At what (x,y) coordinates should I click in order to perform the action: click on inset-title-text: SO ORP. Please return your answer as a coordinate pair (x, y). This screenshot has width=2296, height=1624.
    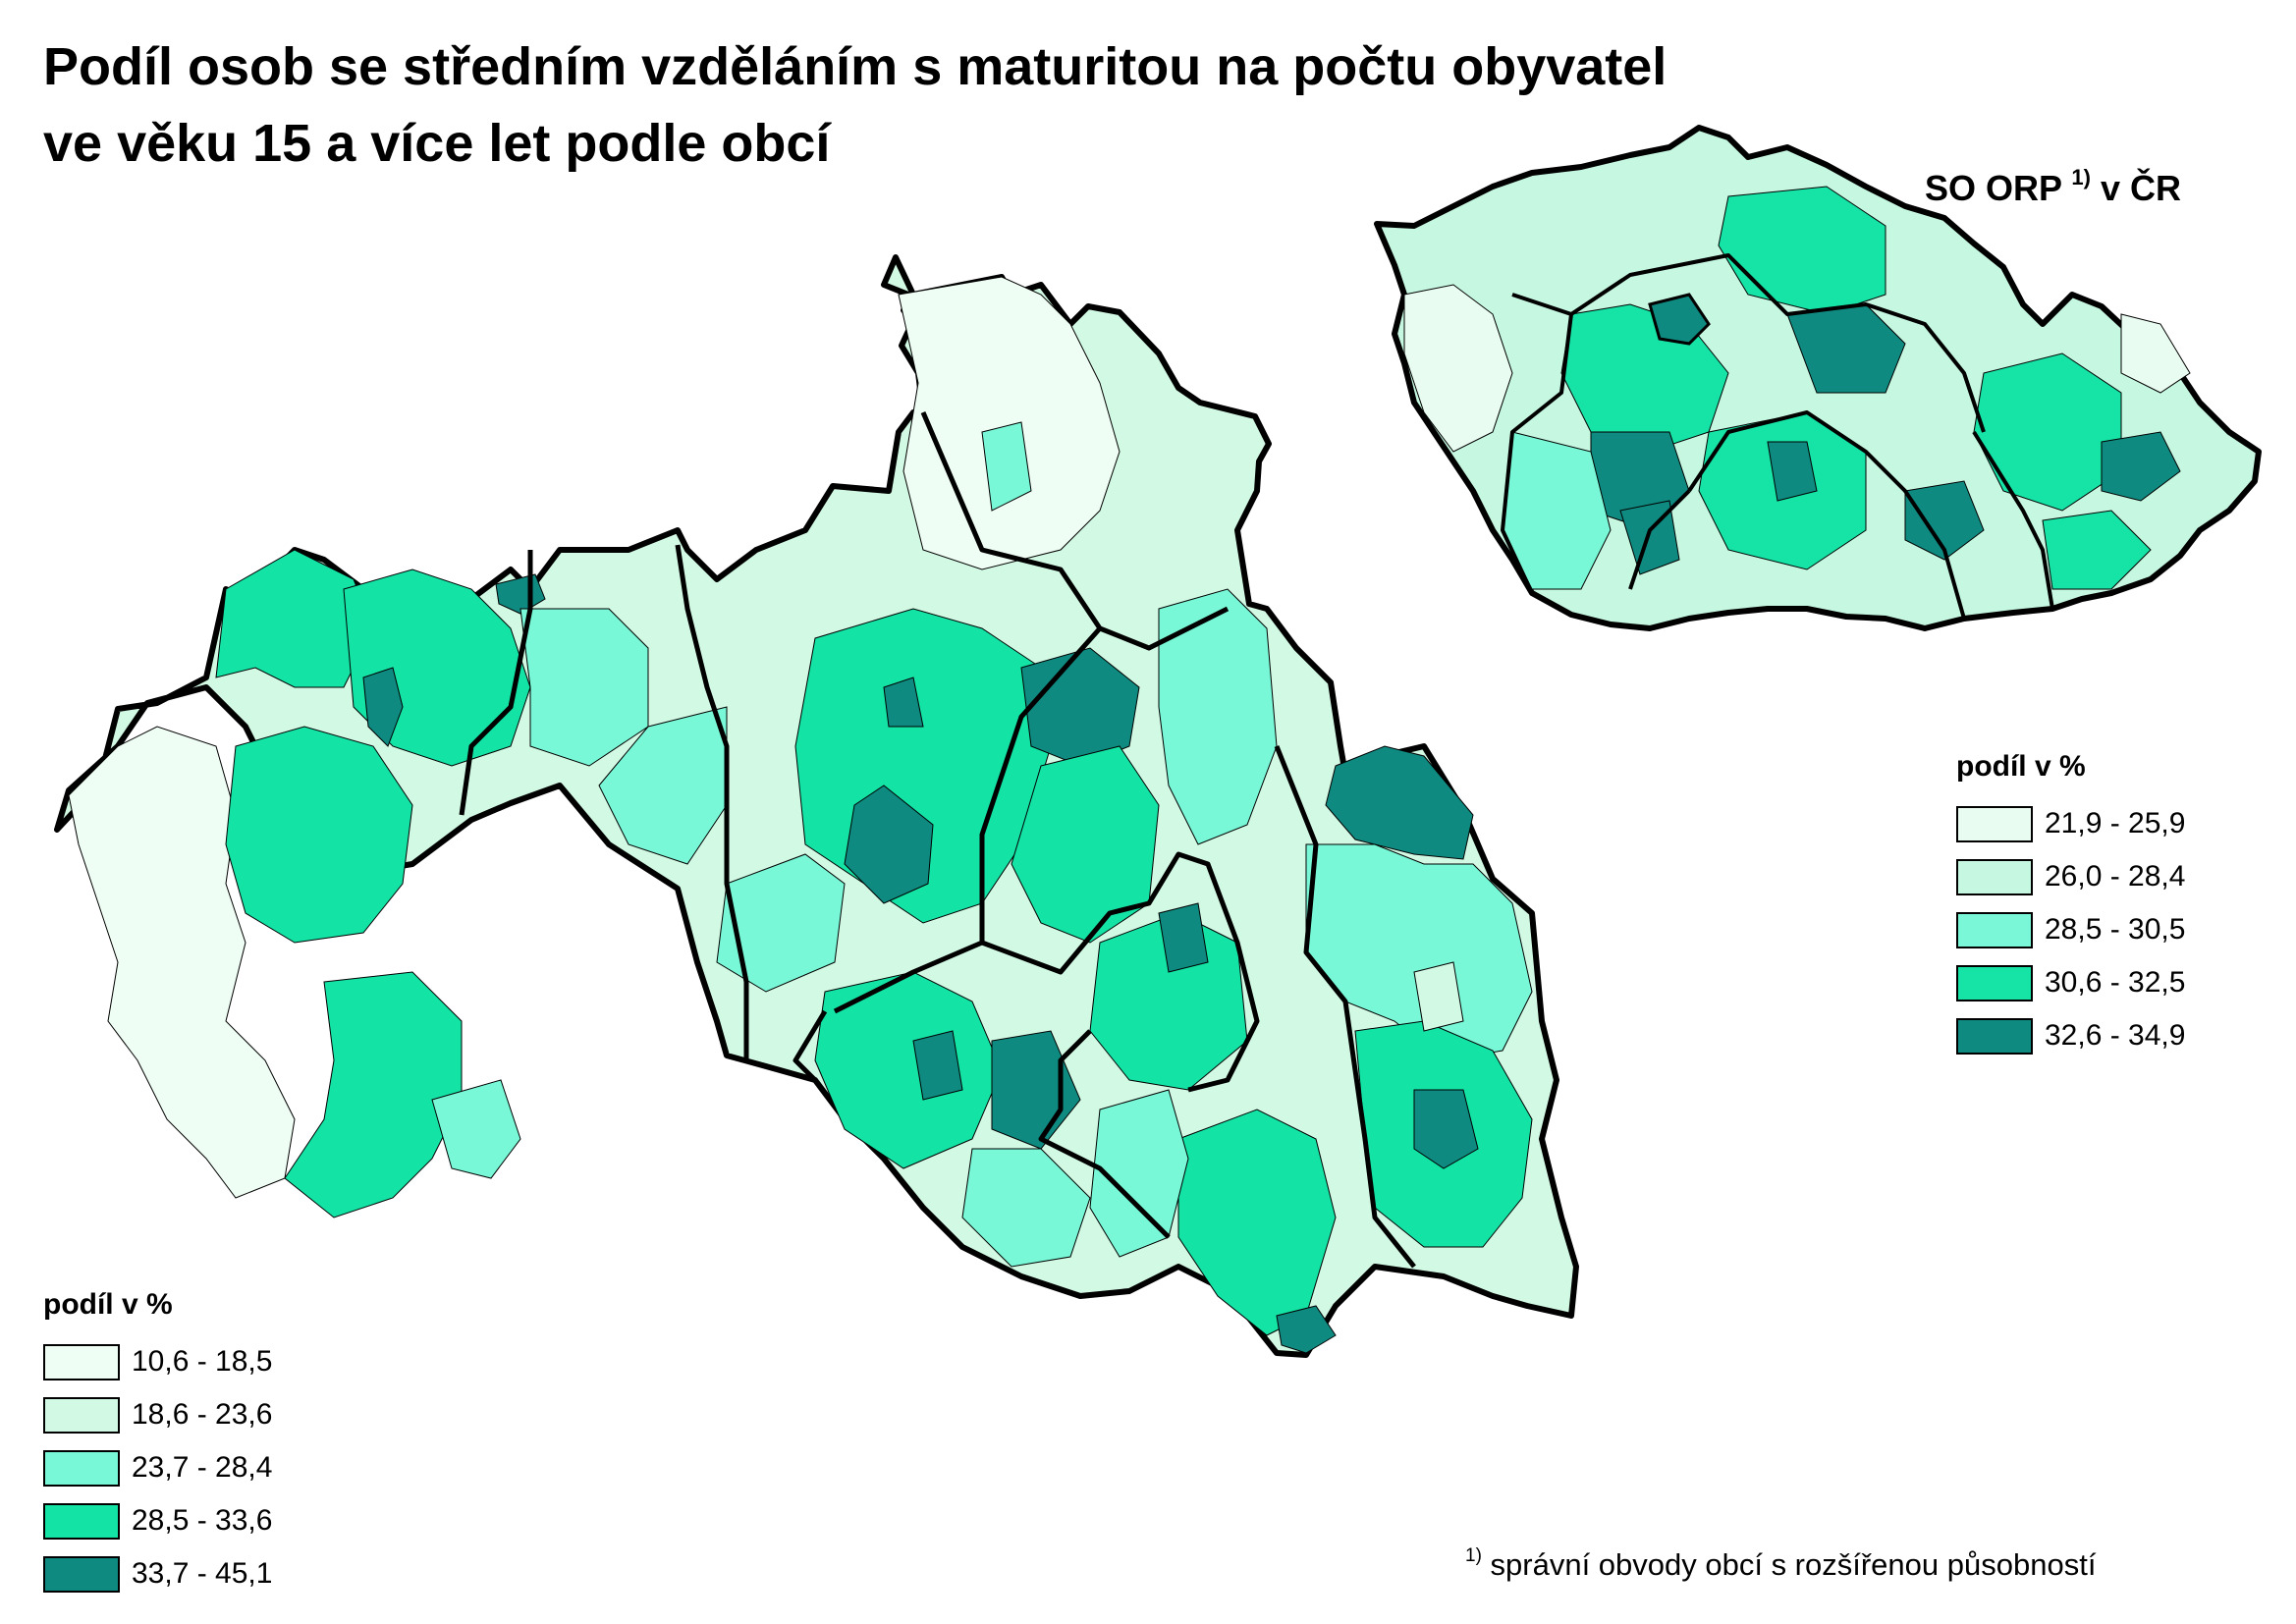
    Looking at the image, I should click on (1998, 188).